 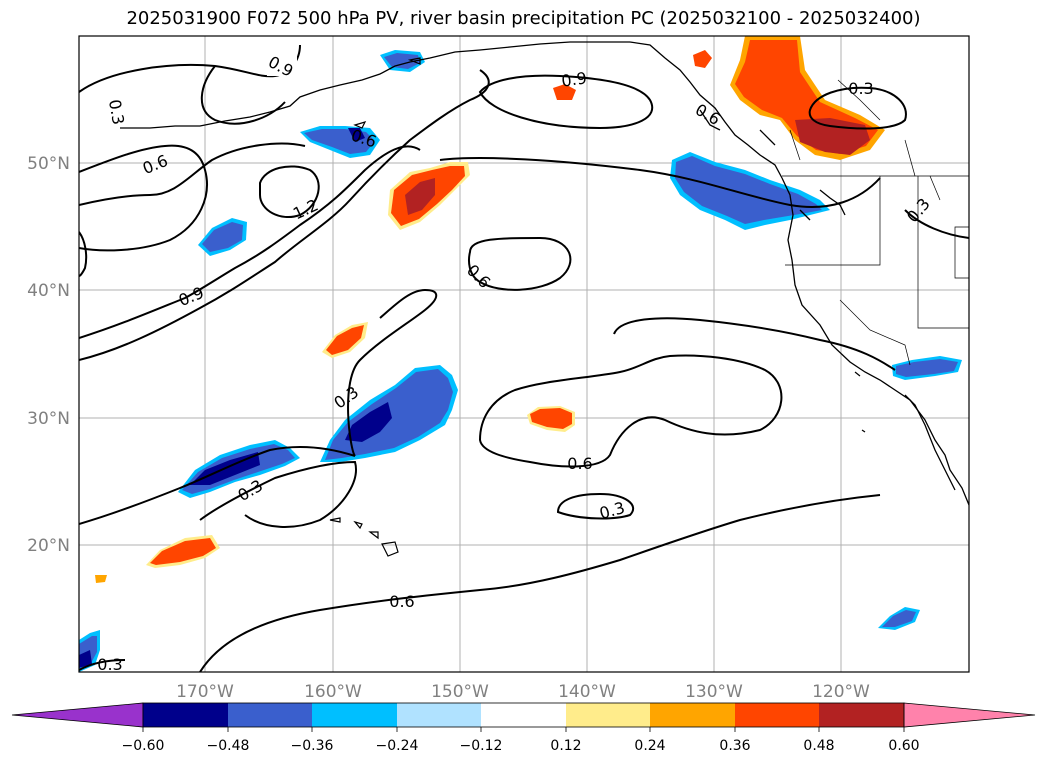 I want to click on colorbar-tick: 0.48, so click(x=818, y=746).